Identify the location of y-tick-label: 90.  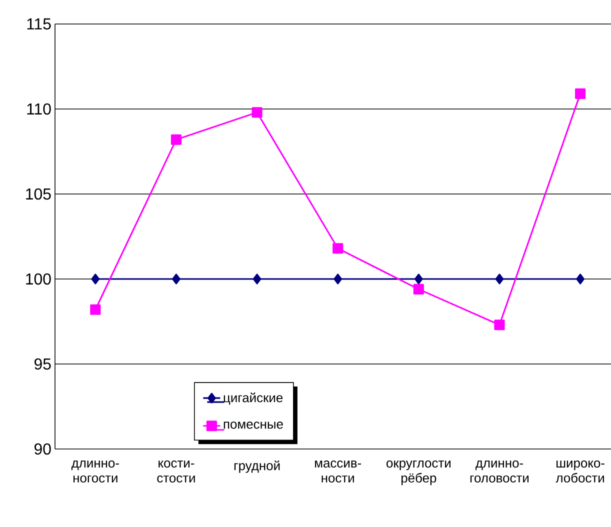
(42, 449).